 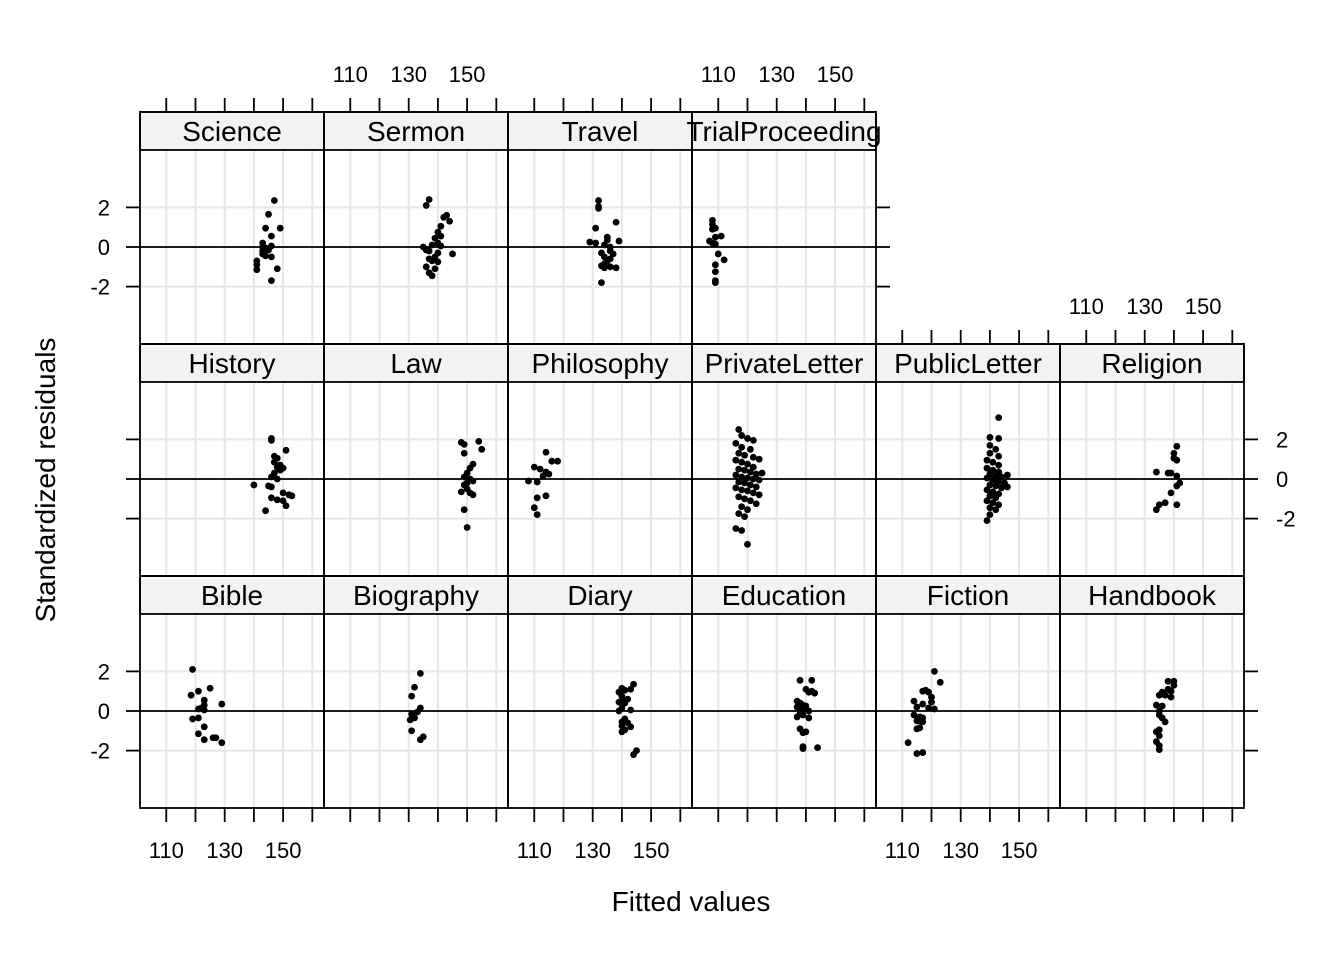 I want to click on strip-fiction, so click(x=968, y=595).